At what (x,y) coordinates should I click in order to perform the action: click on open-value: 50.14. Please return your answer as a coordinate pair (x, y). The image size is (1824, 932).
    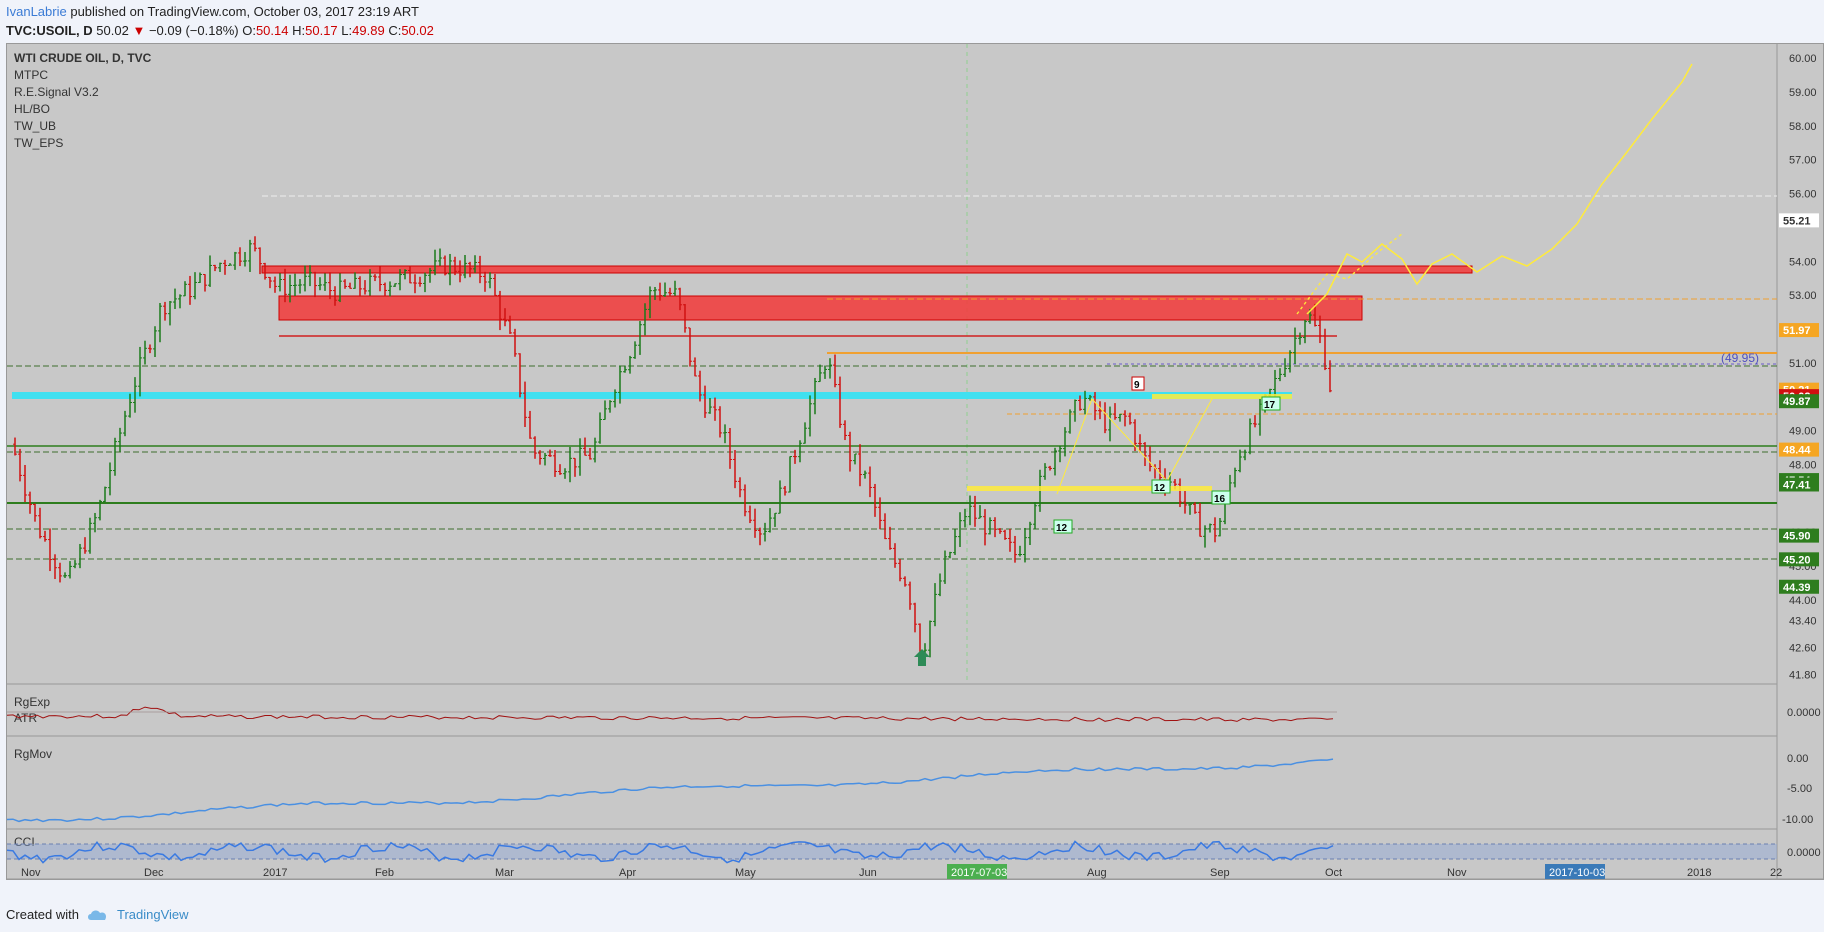
    Looking at the image, I should click on (272, 30).